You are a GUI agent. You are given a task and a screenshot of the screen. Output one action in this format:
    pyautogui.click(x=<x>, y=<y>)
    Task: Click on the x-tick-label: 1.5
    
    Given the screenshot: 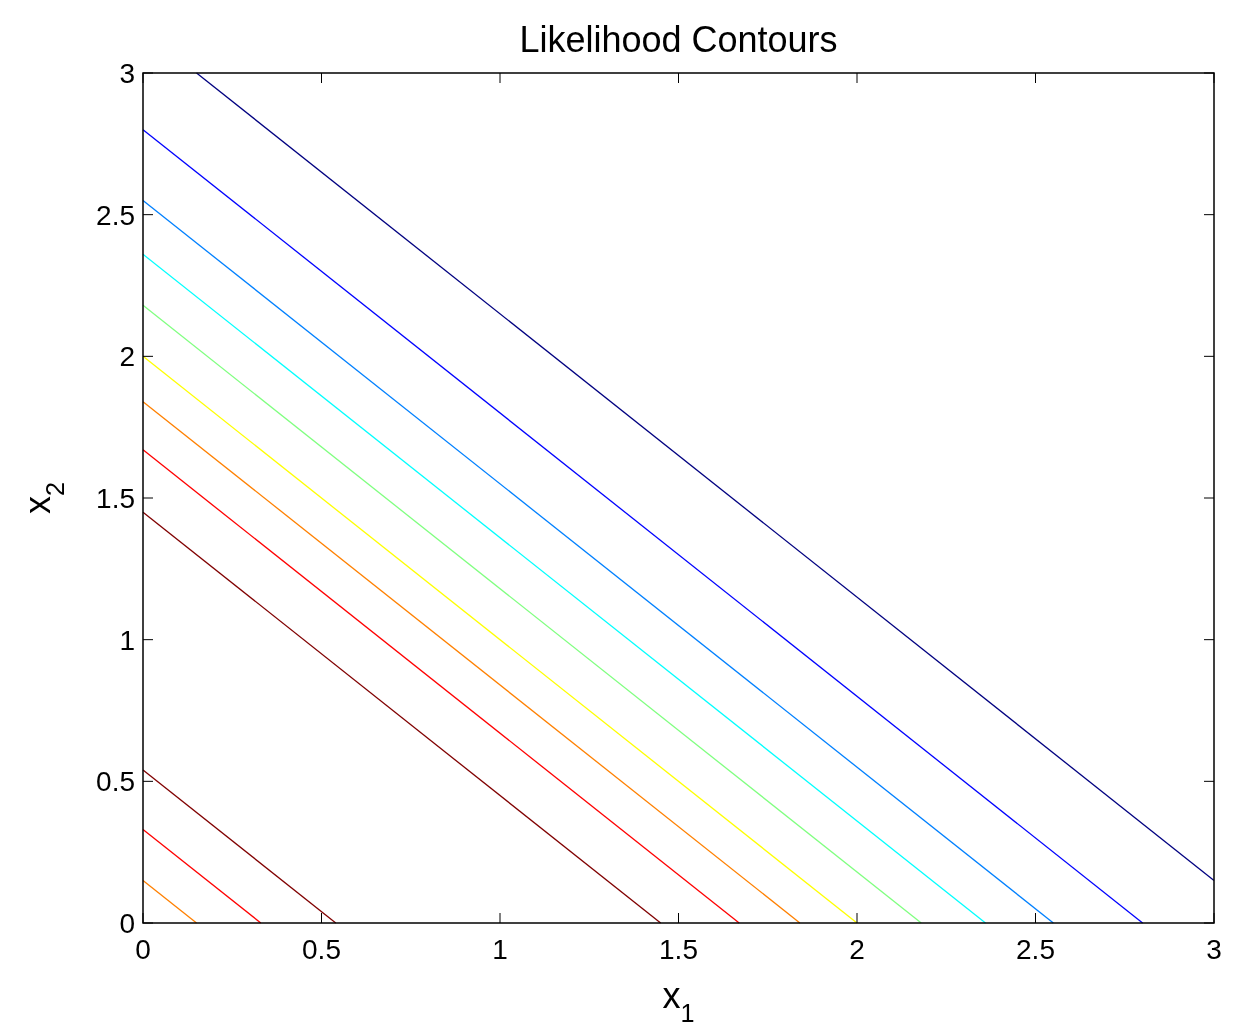 What is the action you would take?
    pyautogui.click(x=678, y=949)
    